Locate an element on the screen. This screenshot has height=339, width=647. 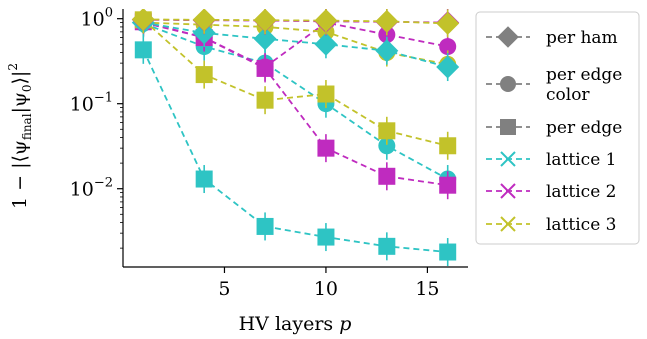
y-axis-label: 1 − |⟨ψfinal|ψ0⟩|2 is located at coordinates (20, 136).